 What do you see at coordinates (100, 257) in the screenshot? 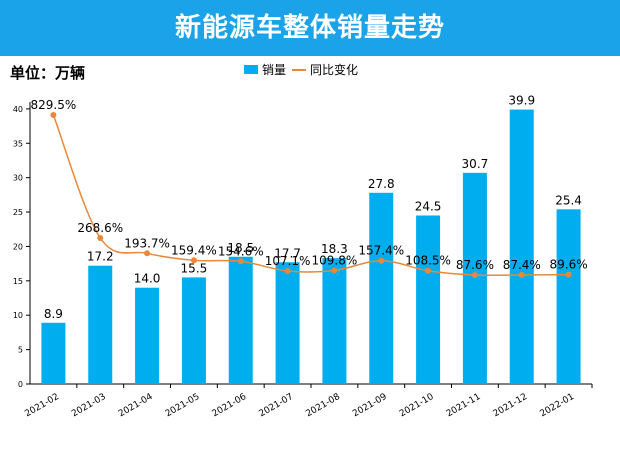
I see `bar-value-label: 17.2` at bounding box center [100, 257].